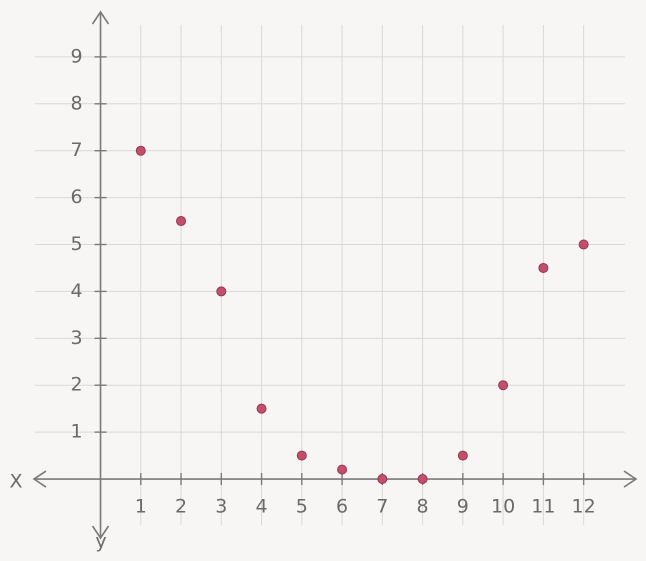 The width and height of the screenshot is (646, 561). Describe the element at coordinates (76, 338) in the screenshot. I see `y-tick-label: 3` at that location.